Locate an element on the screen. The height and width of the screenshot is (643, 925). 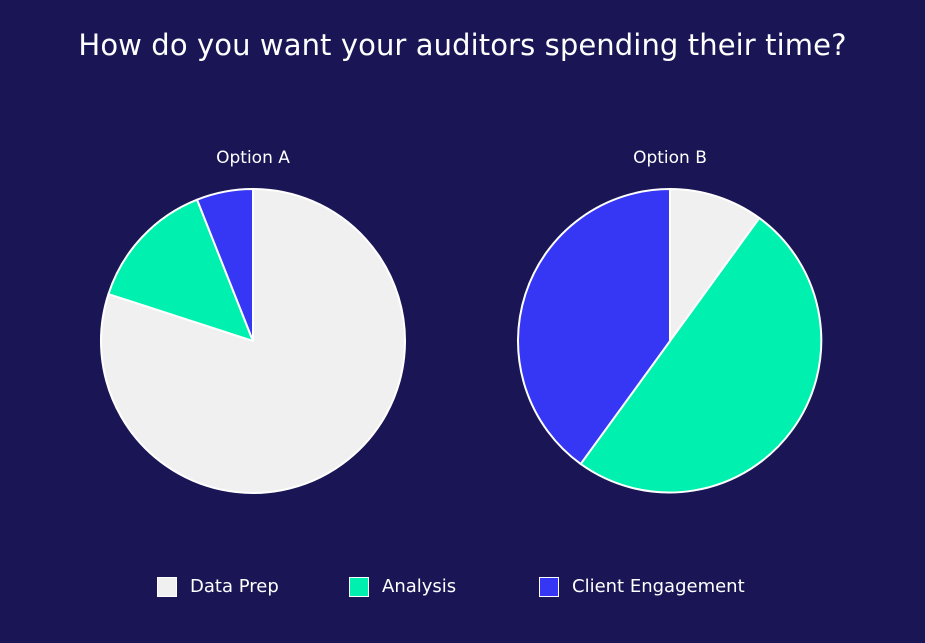
legend-label-analysis: Analysis is located at coordinates (419, 586).